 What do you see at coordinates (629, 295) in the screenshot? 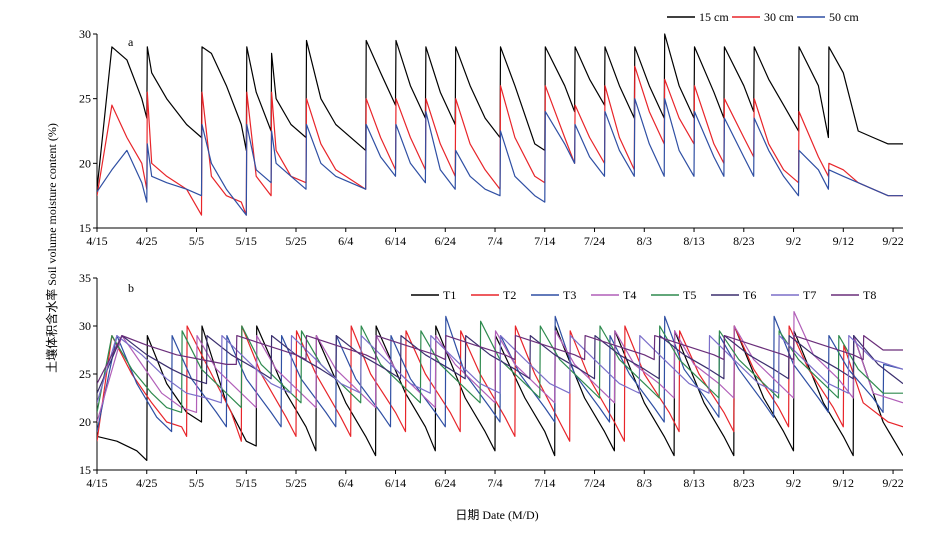
I see `legend-label: T4` at bounding box center [629, 295].